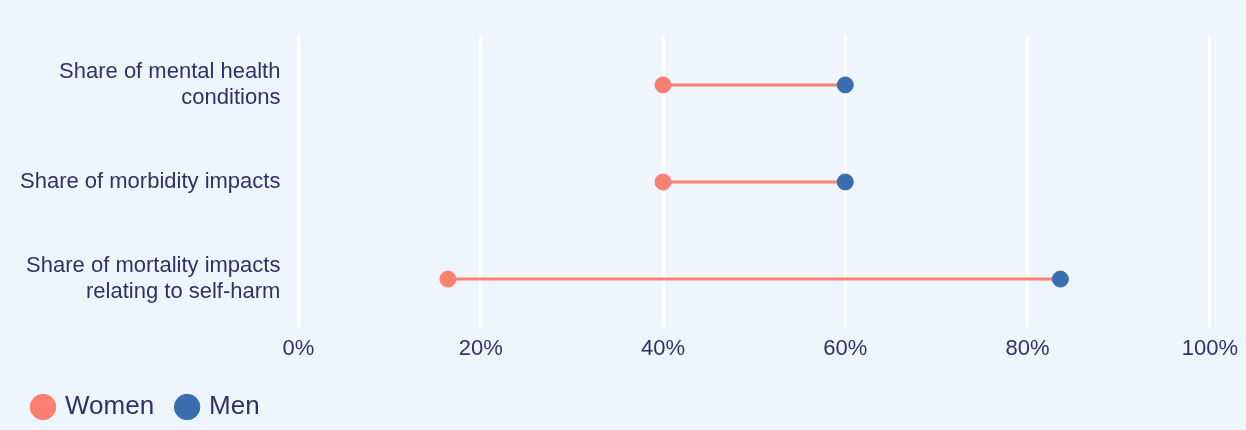 The width and height of the screenshot is (1246, 430). I want to click on x-tick-label: 0%, so click(298, 347).